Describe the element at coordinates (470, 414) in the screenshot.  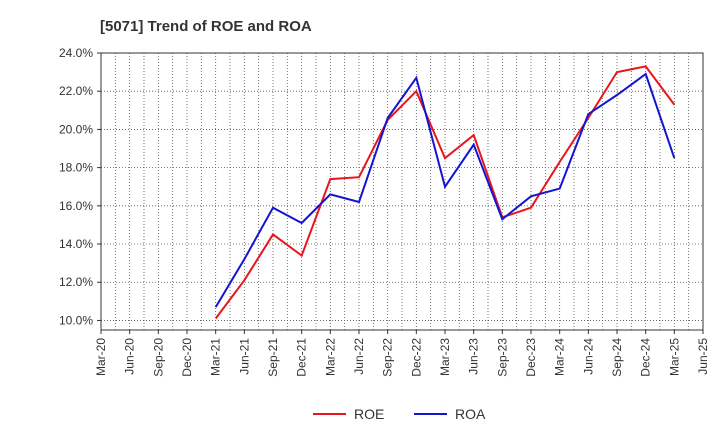
I see `legend-label-roa: ROA` at that location.